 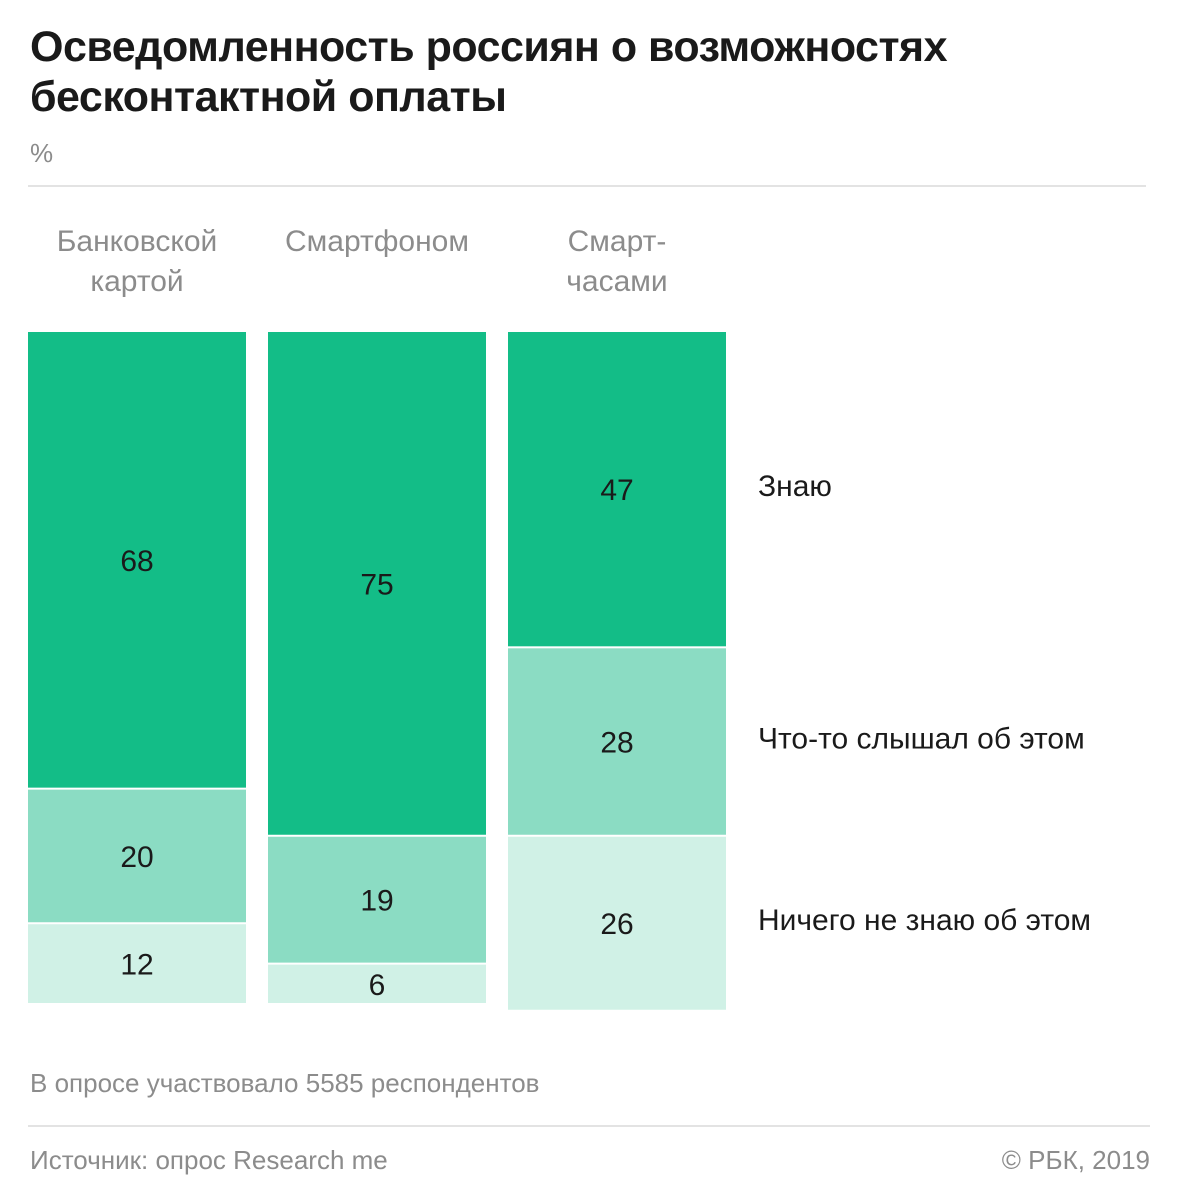 What do you see at coordinates (137, 262) in the screenshot?
I see `category-label: Банковской картой` at bounding box center [137, 262].